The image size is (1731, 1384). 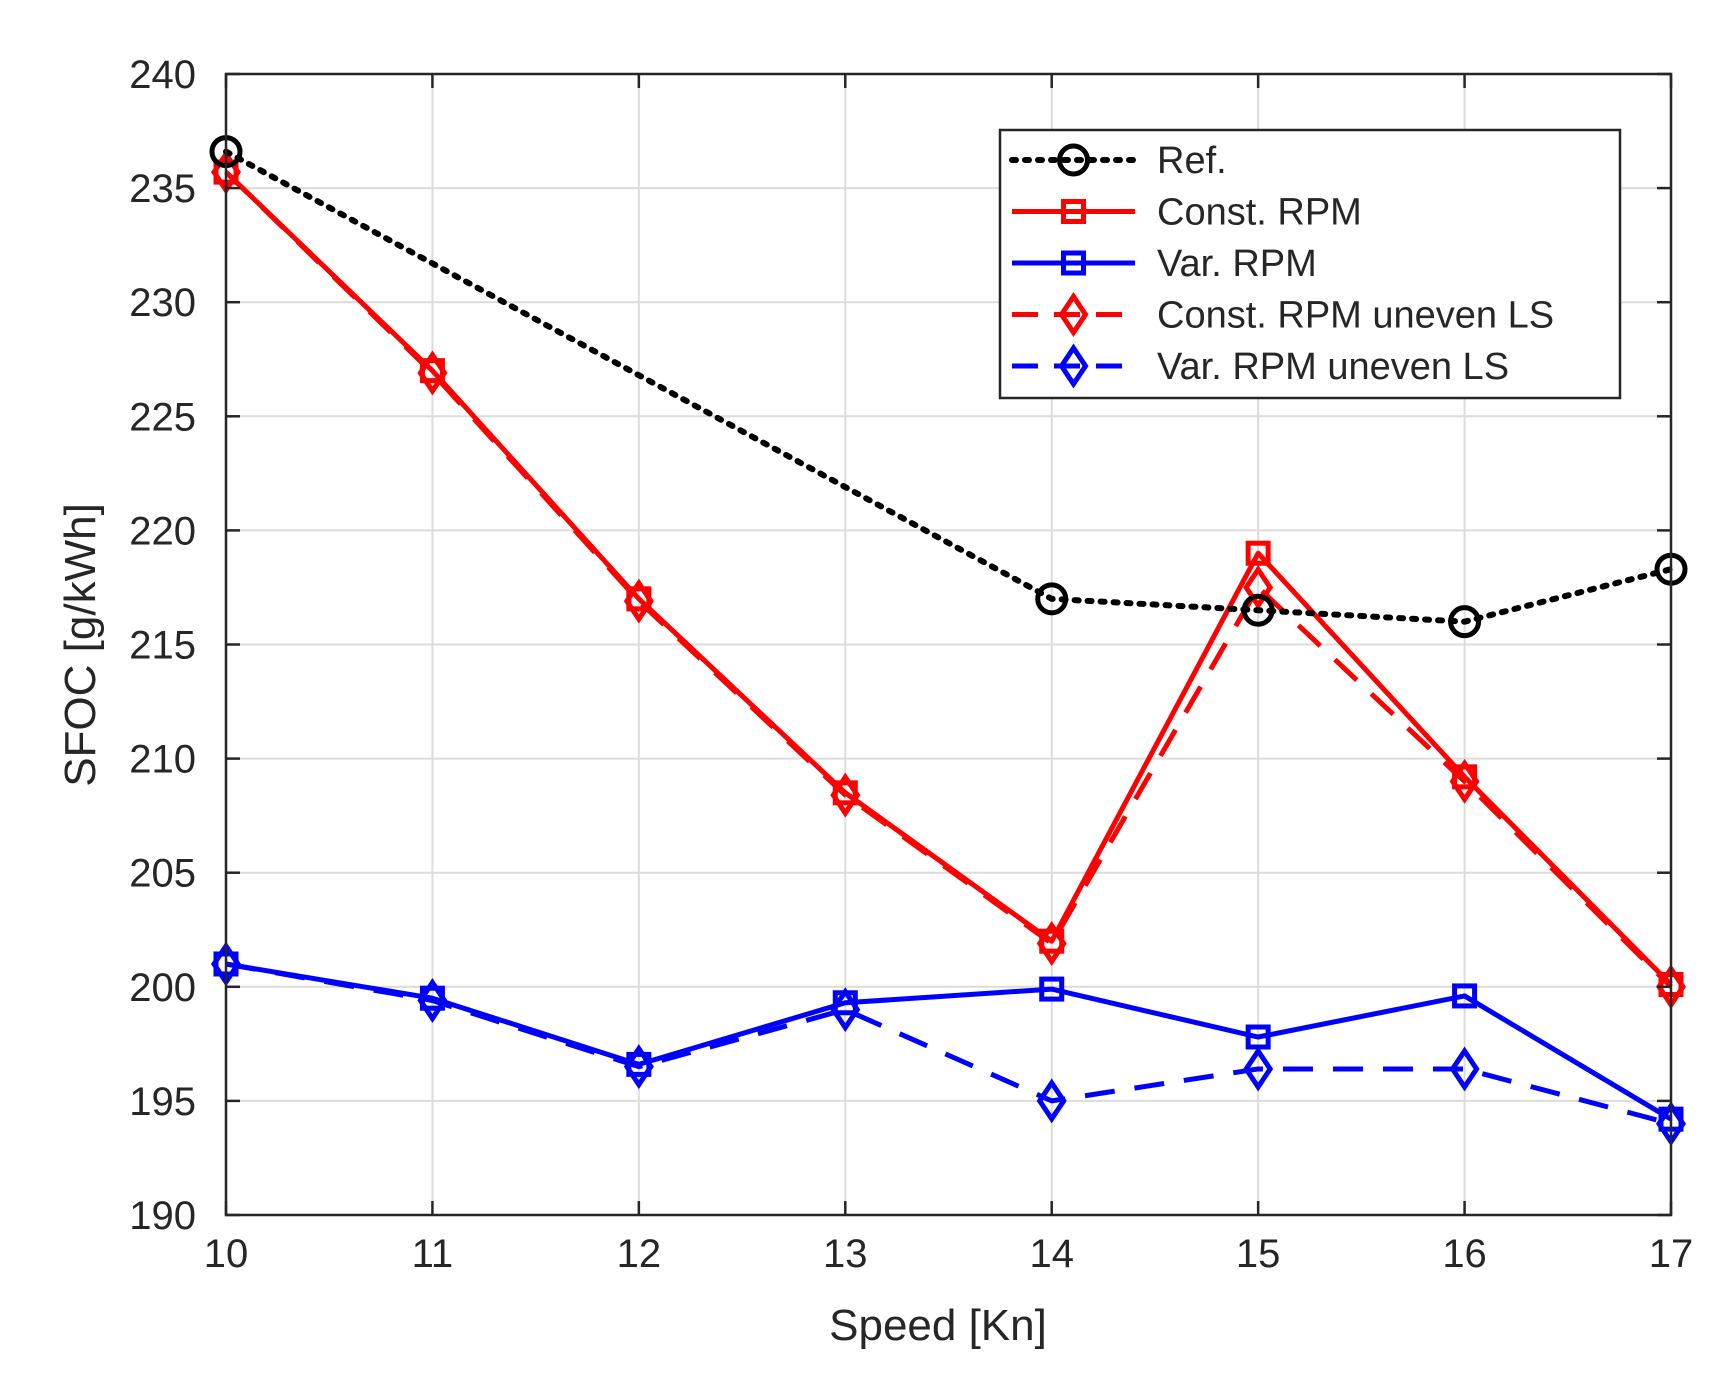 I want to click on legend-entry: Const. RPM, so click(x=1187, y=213).